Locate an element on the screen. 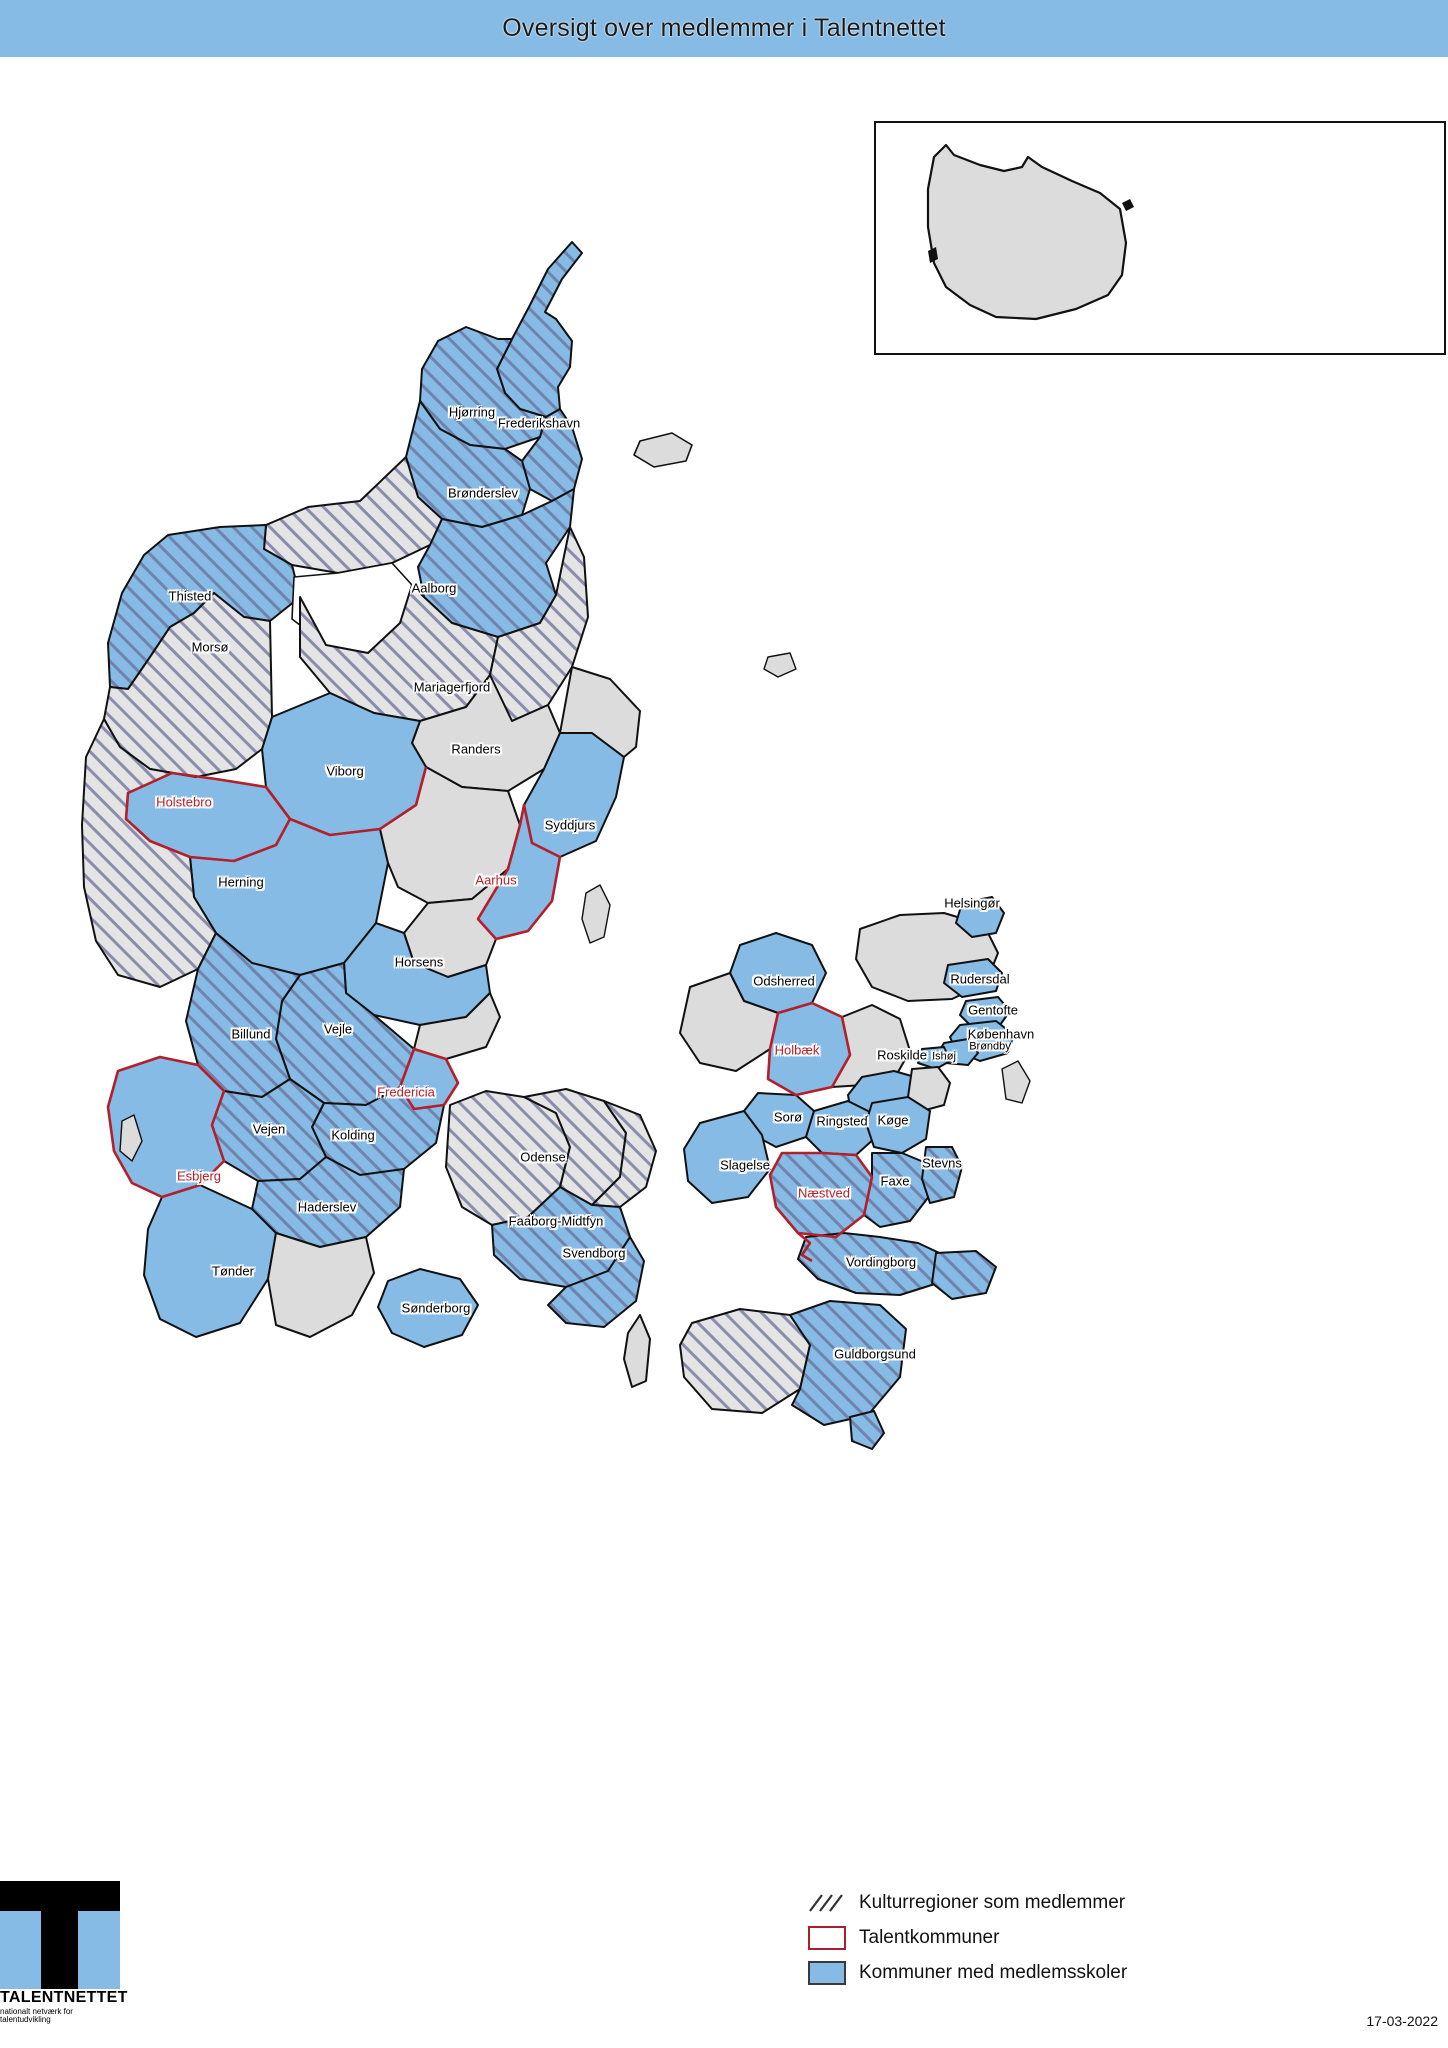 The height and width of the screenshot is (2048, 1448). talent-outline-holstebro is located at coordinates (208, 817).